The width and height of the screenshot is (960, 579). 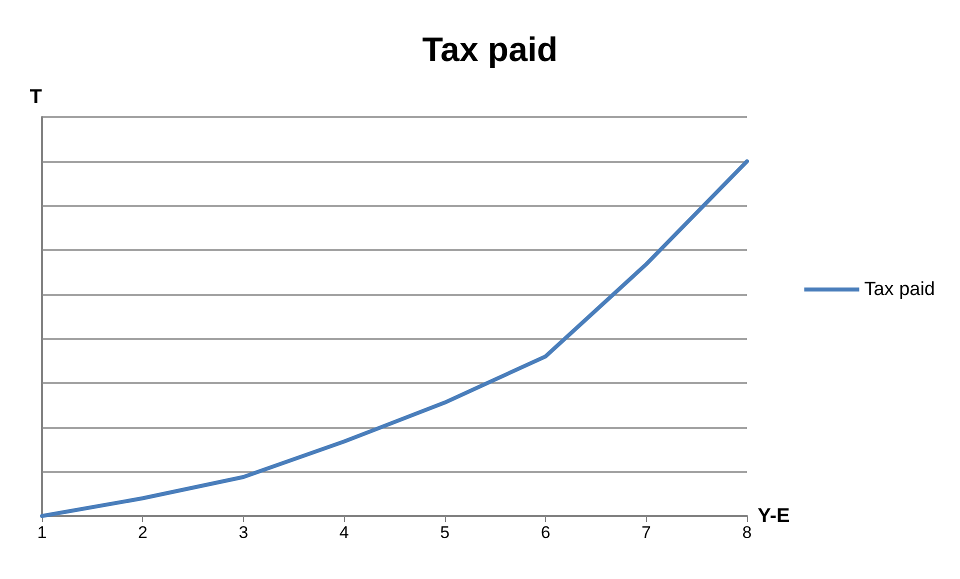 What do you see at coordinates (545, 532) in the screenshot?
I see `x-tick-label: 6` at bounding box center [545, 532].